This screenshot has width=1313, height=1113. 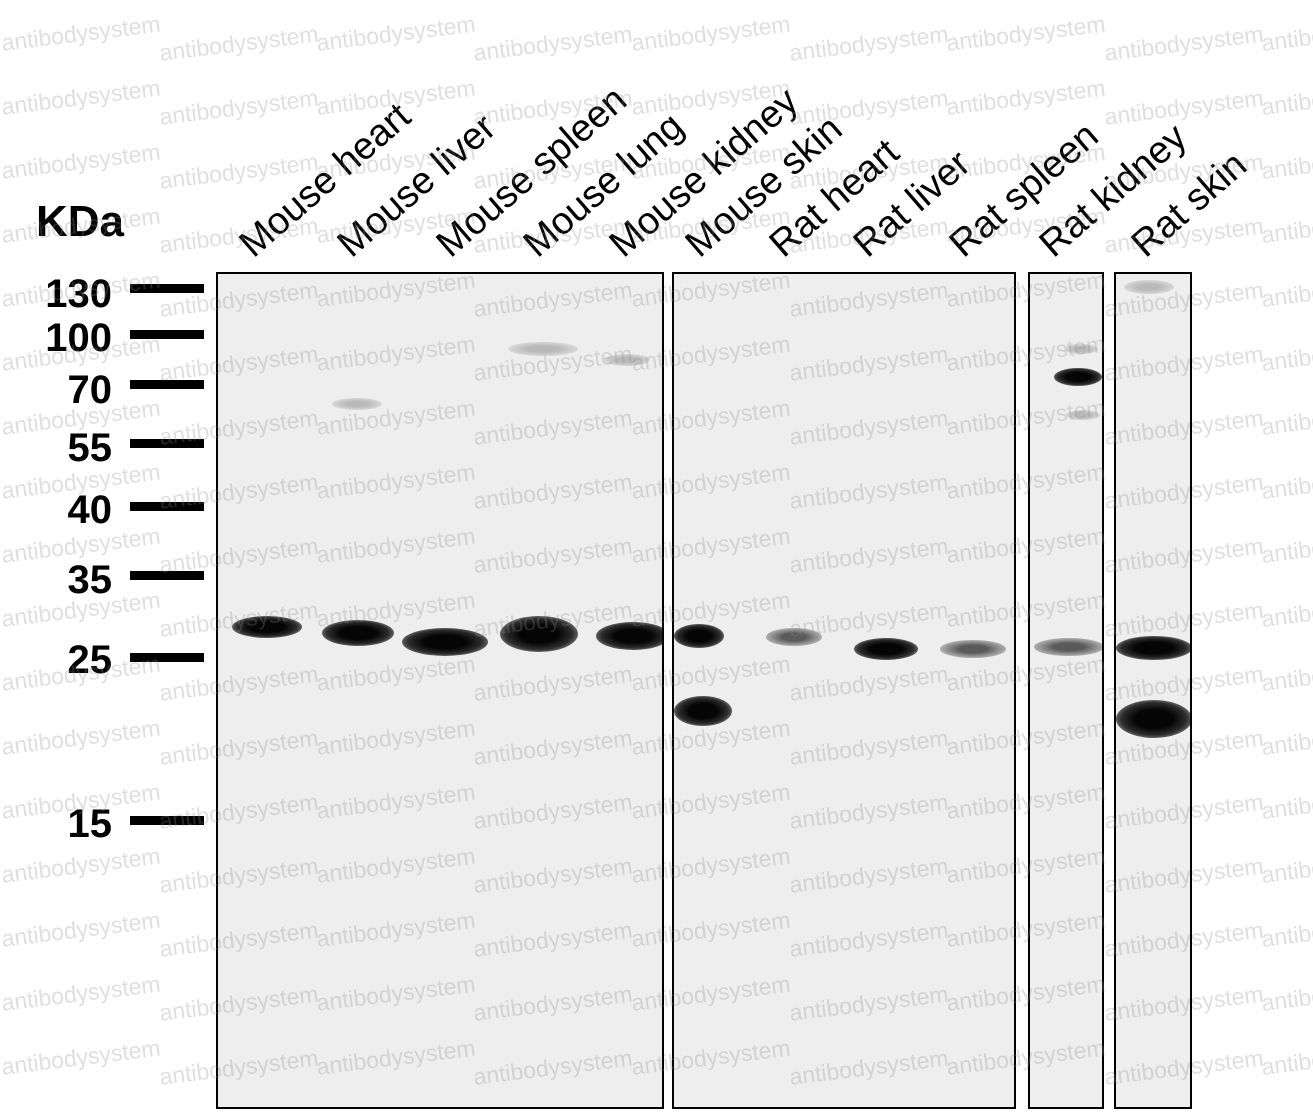 I want to click on band-rat-spleen-27kda, so click(x=973, y=649).